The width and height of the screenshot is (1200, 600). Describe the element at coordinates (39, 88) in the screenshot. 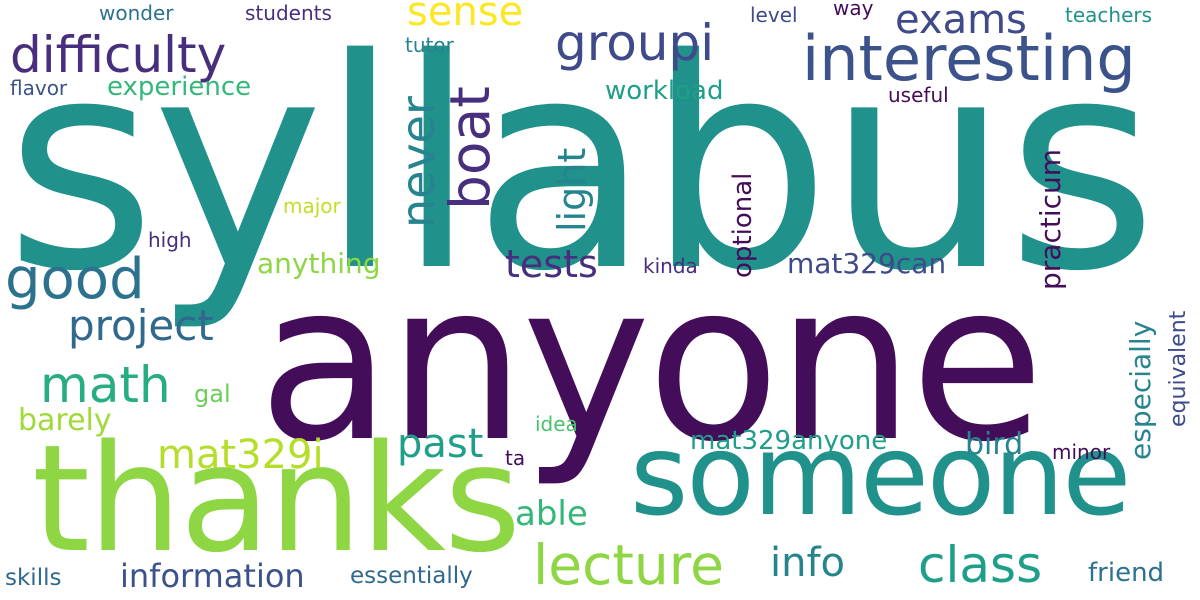

I see `word-flavor: flavor` at that location.